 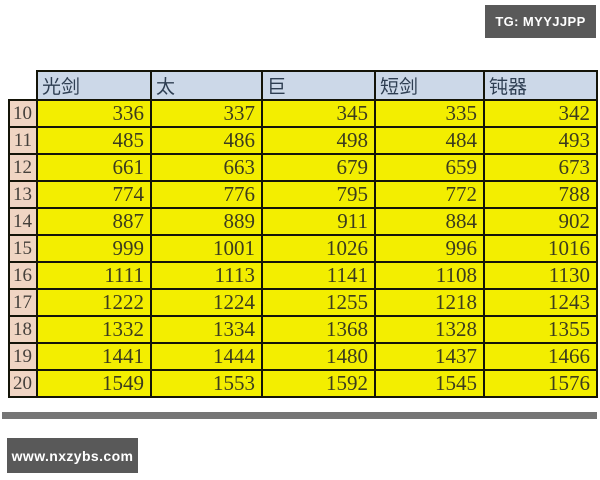 What do you see at coordinates (94, 383) in the screenshot?
I see `value-cell: 1549` at bounding box center [94, 383].